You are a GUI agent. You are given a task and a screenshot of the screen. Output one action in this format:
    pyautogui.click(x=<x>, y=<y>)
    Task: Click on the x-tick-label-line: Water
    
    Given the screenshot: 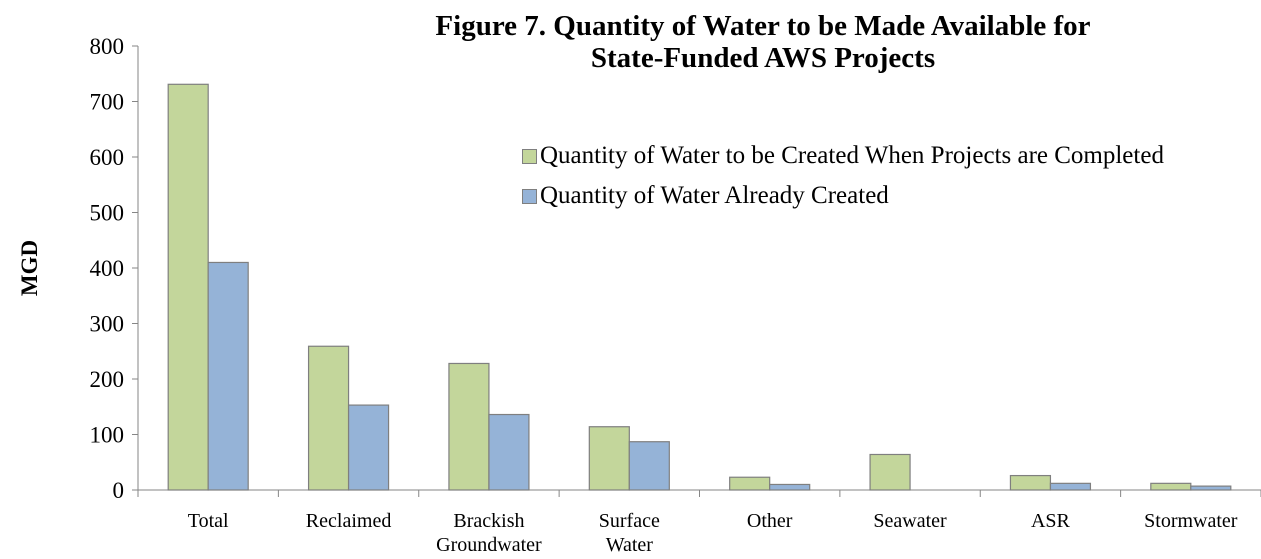 What is the action you would take?
    pyautogui.click(x=630, y=545)
    